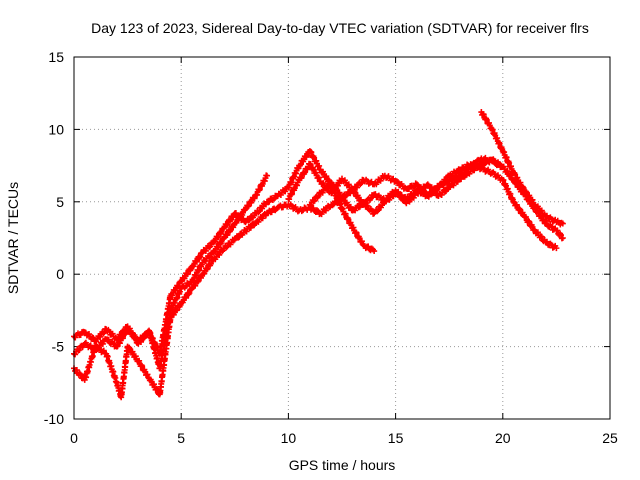 The width and height of the screenshot is (640, 480). I want to click on x-tick-label: 0, so click(74, 438).